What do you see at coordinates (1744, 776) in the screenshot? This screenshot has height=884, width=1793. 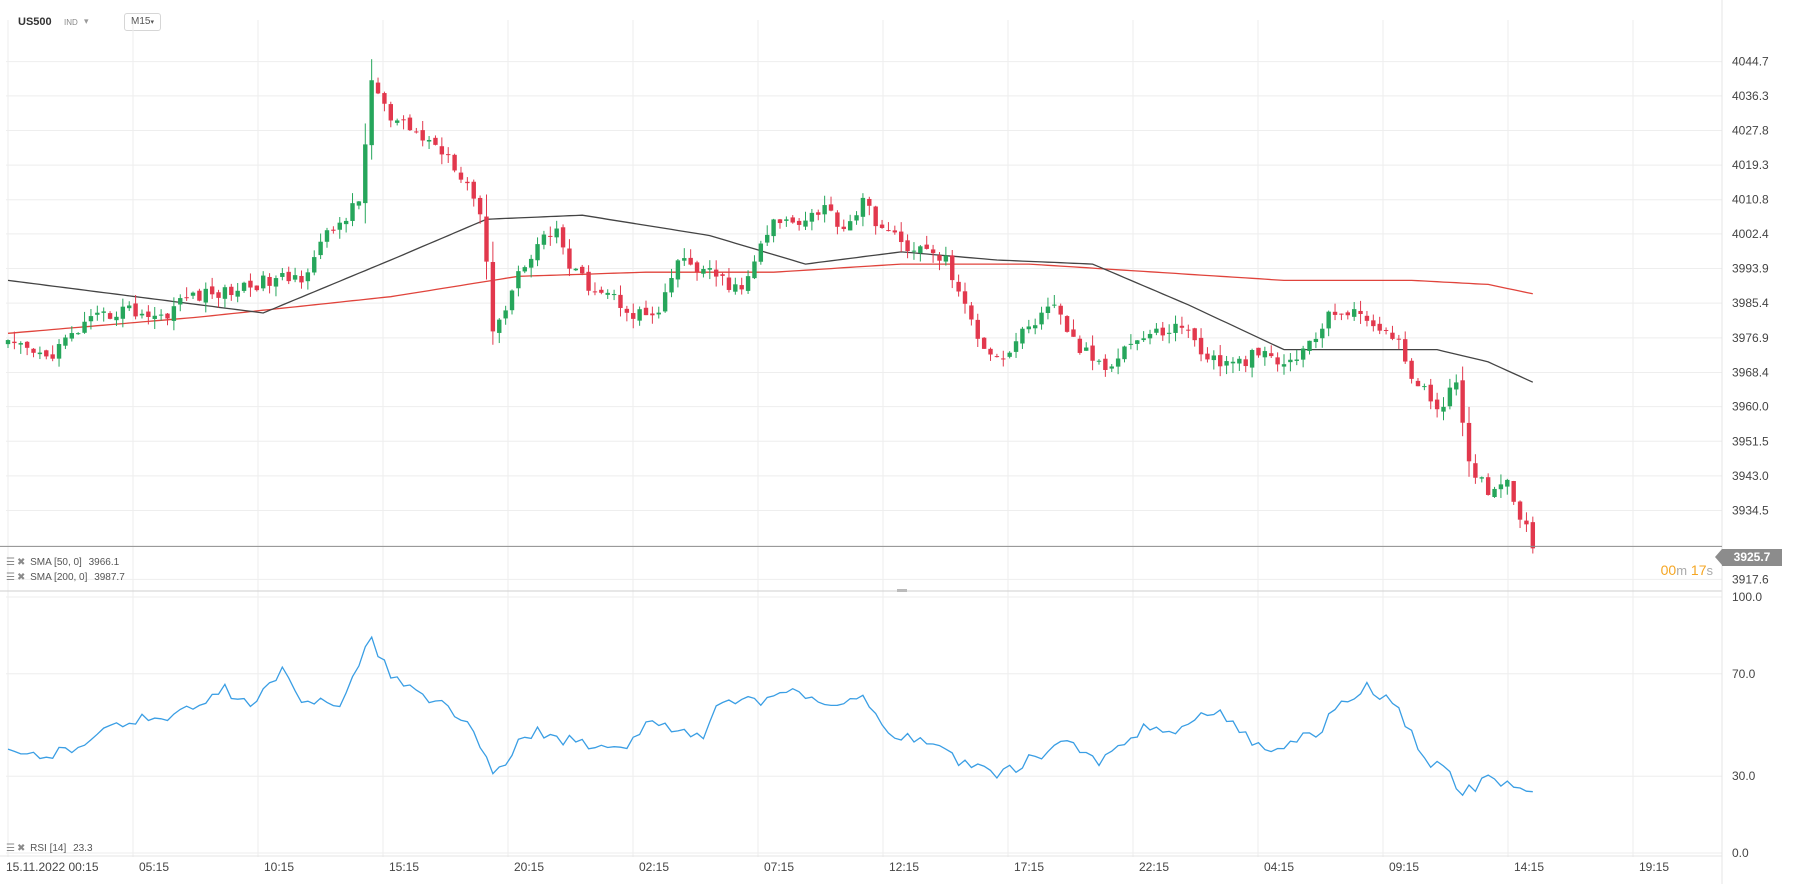 I see `rsi-tick-label: 30.0` at bounding box center [1744, 776].